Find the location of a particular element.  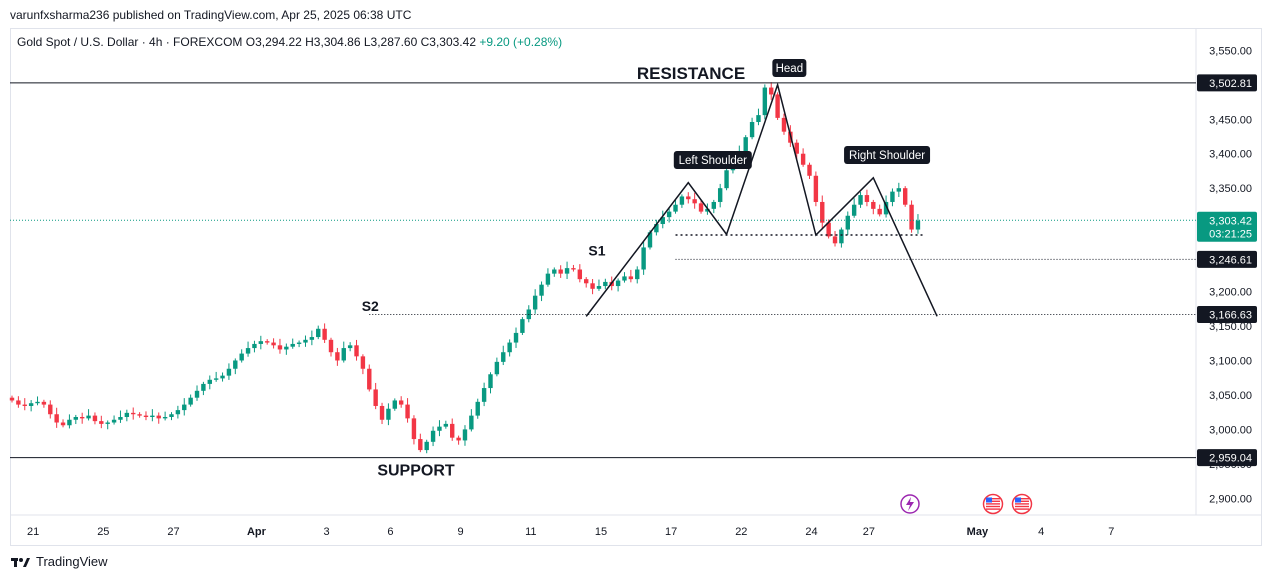

support-price-label-bg is located at coordinates (1227, 458).